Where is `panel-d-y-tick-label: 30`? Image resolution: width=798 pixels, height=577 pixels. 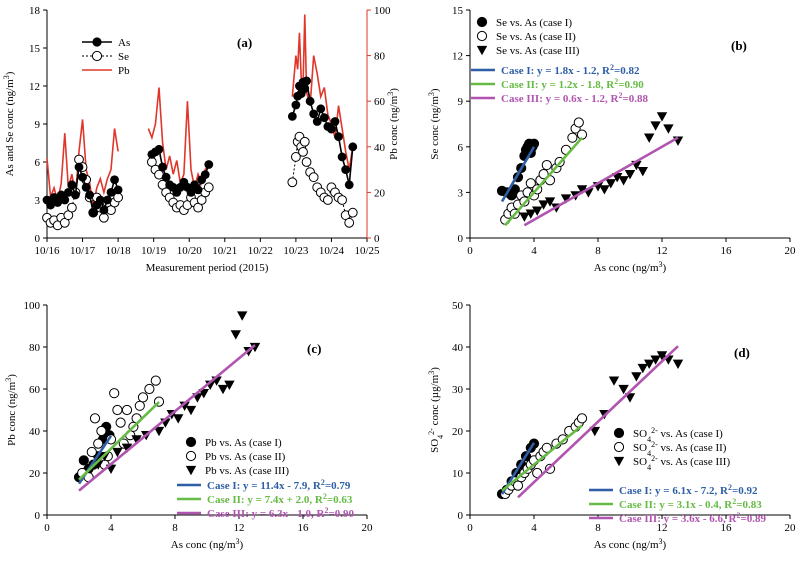
panel-d-y-tick-label: 30 is located at coordinates (458, 390).